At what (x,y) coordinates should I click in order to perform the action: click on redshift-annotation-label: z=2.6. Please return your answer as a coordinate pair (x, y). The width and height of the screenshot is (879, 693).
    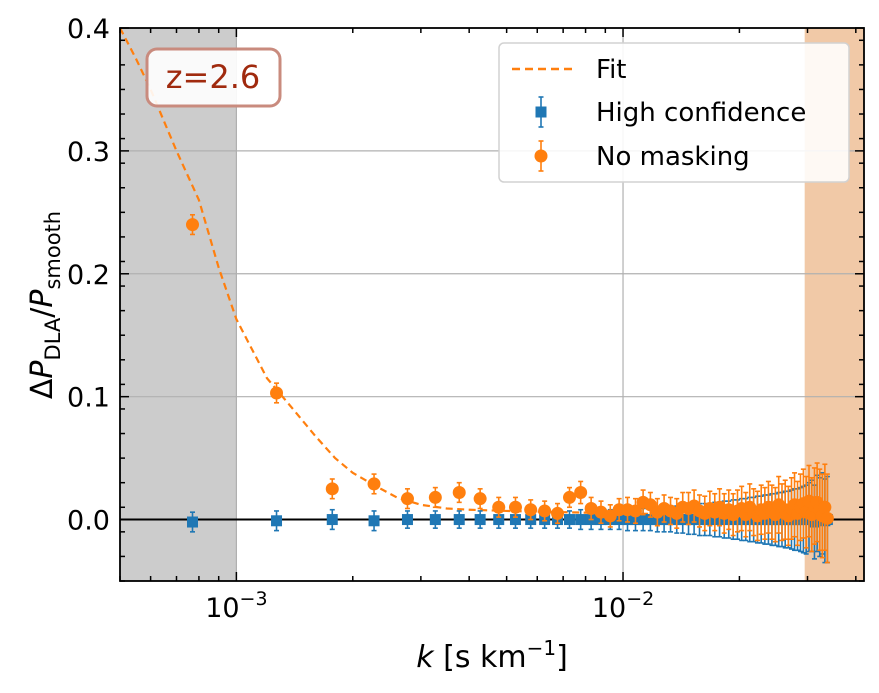
    Looking at the image, I should click on (213, 77).